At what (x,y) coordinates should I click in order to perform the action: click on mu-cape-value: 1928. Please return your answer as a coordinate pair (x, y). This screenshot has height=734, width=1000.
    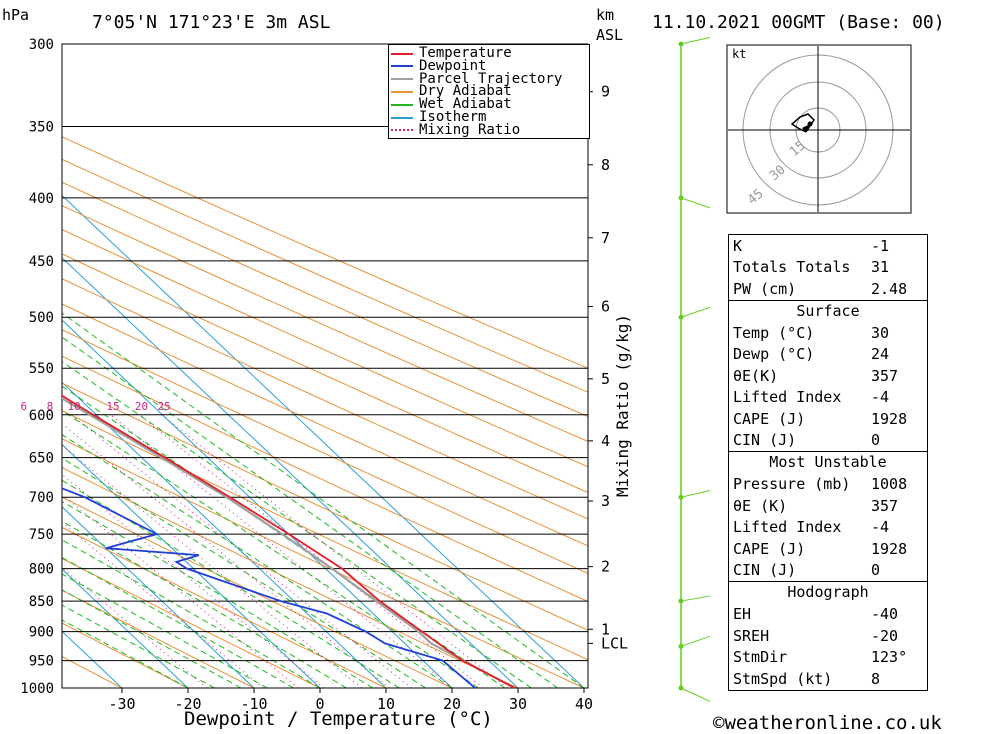
    Looking at the image, I should click on (889, 548).